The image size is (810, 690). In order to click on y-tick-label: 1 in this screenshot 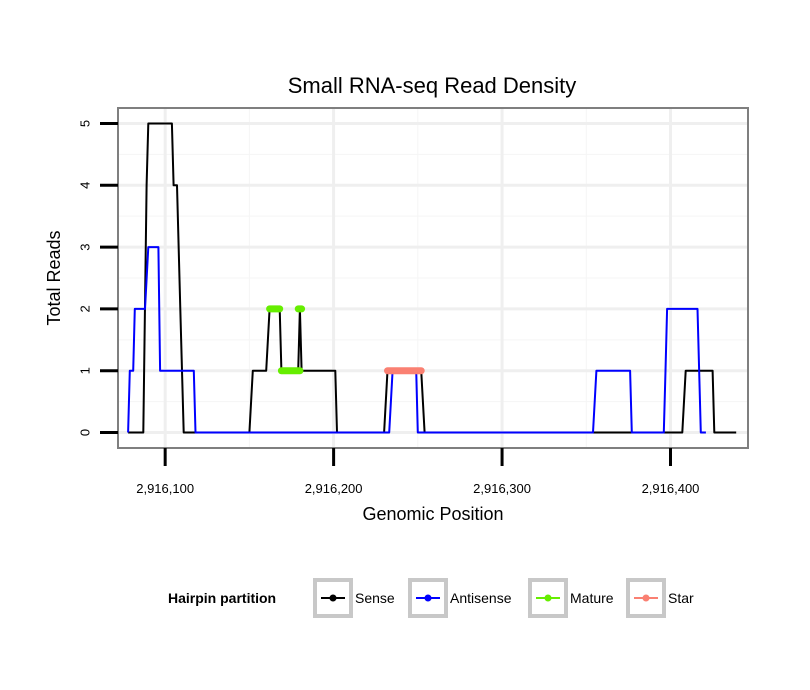, I will do `click(85, 370)`.